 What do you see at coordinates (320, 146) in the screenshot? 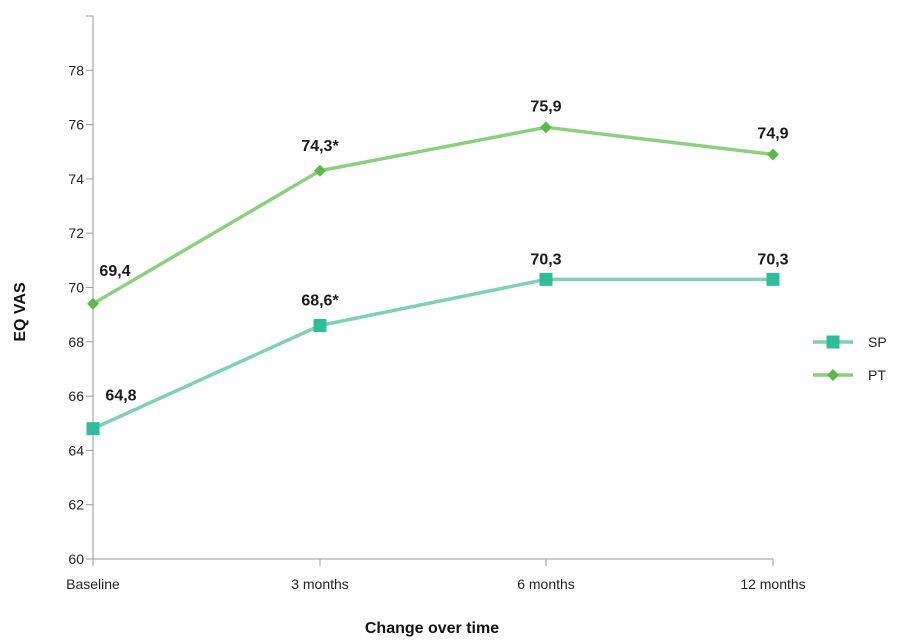
I see `pt-data-label: 74,3*` at bounding box center [320, 146].